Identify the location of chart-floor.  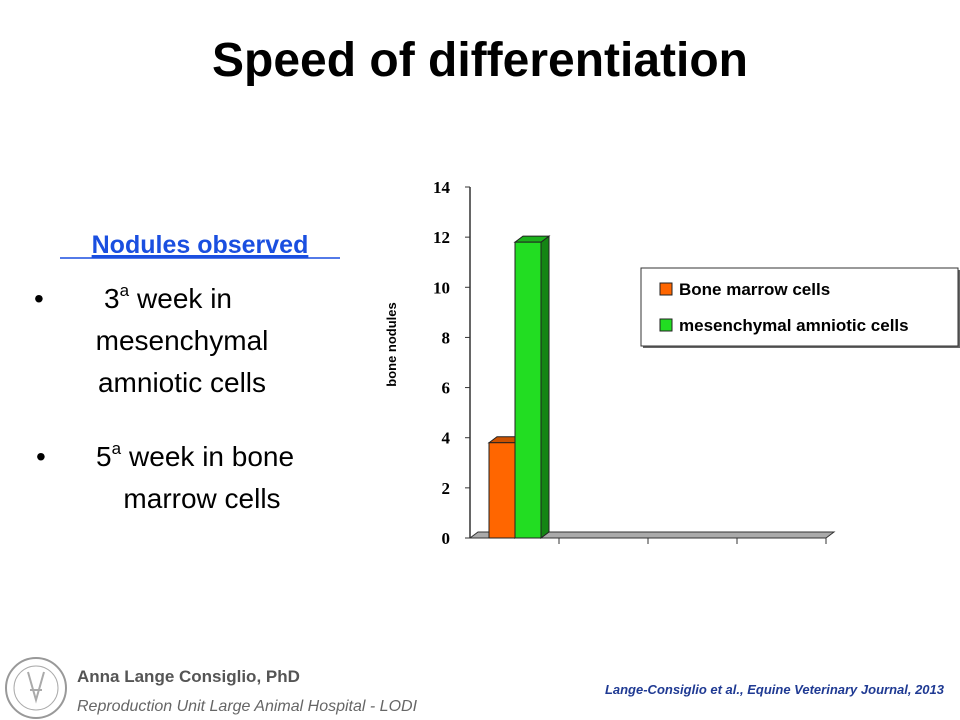
(652, 535).